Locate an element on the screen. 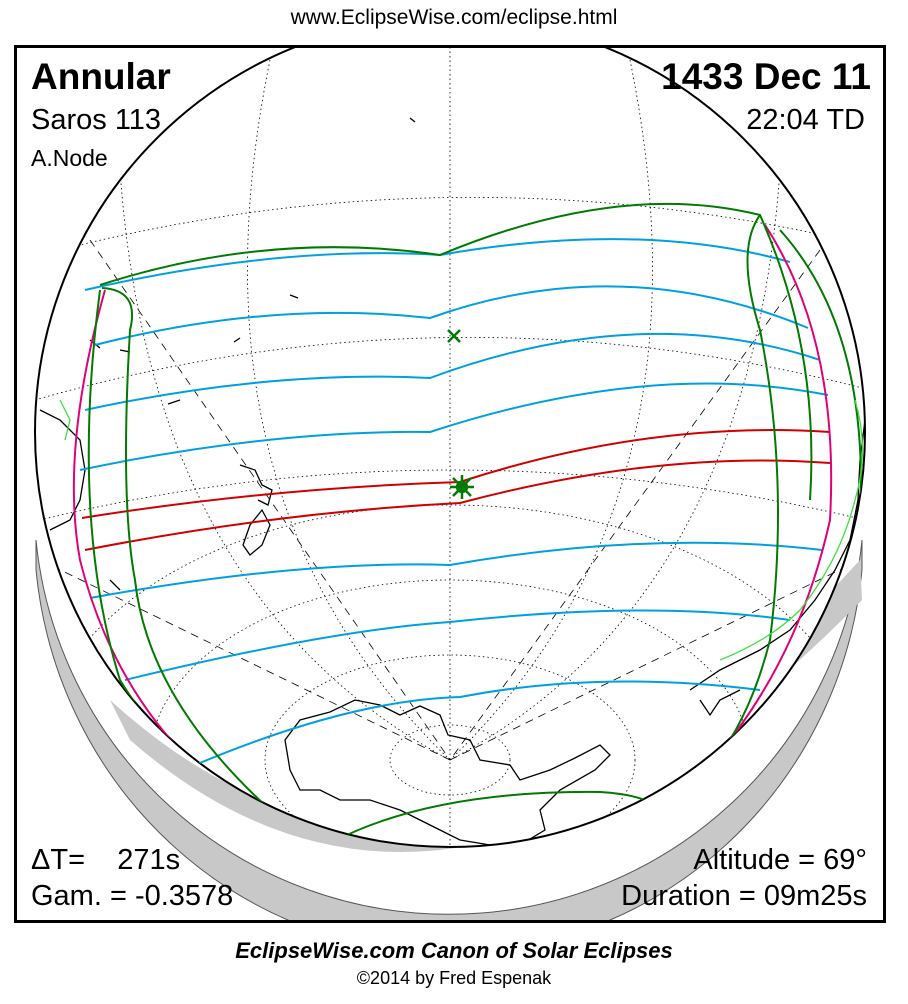 Image resolution: width=908 pixels, height=1004 pixels. eclipse-type: Annular is located at coordinates (101, 76).